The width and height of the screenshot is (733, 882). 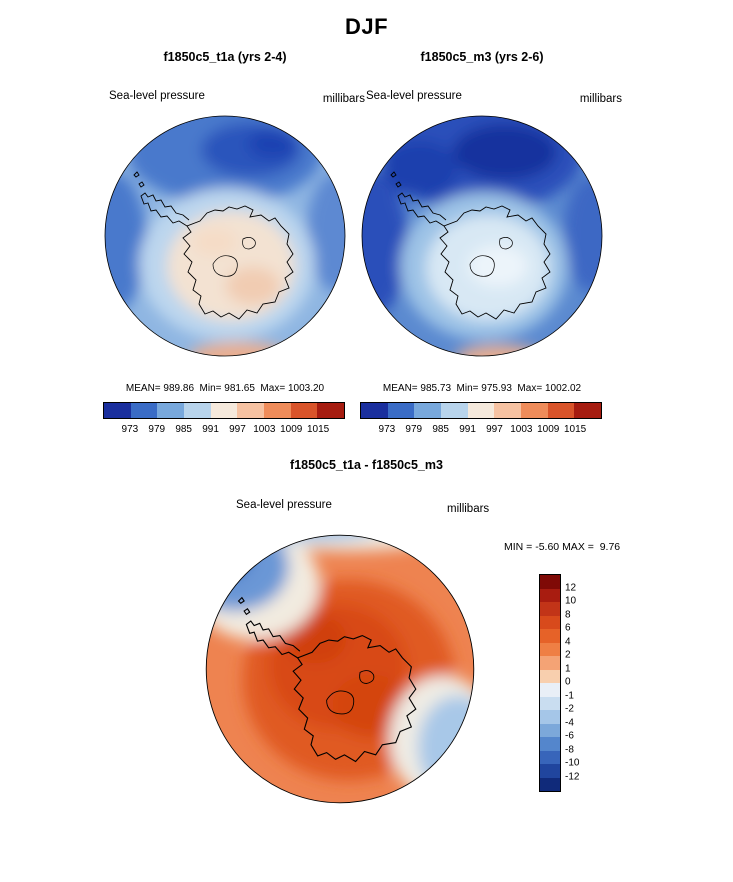 I want to click on case1-contour-fills, so click(x=225, y=236).